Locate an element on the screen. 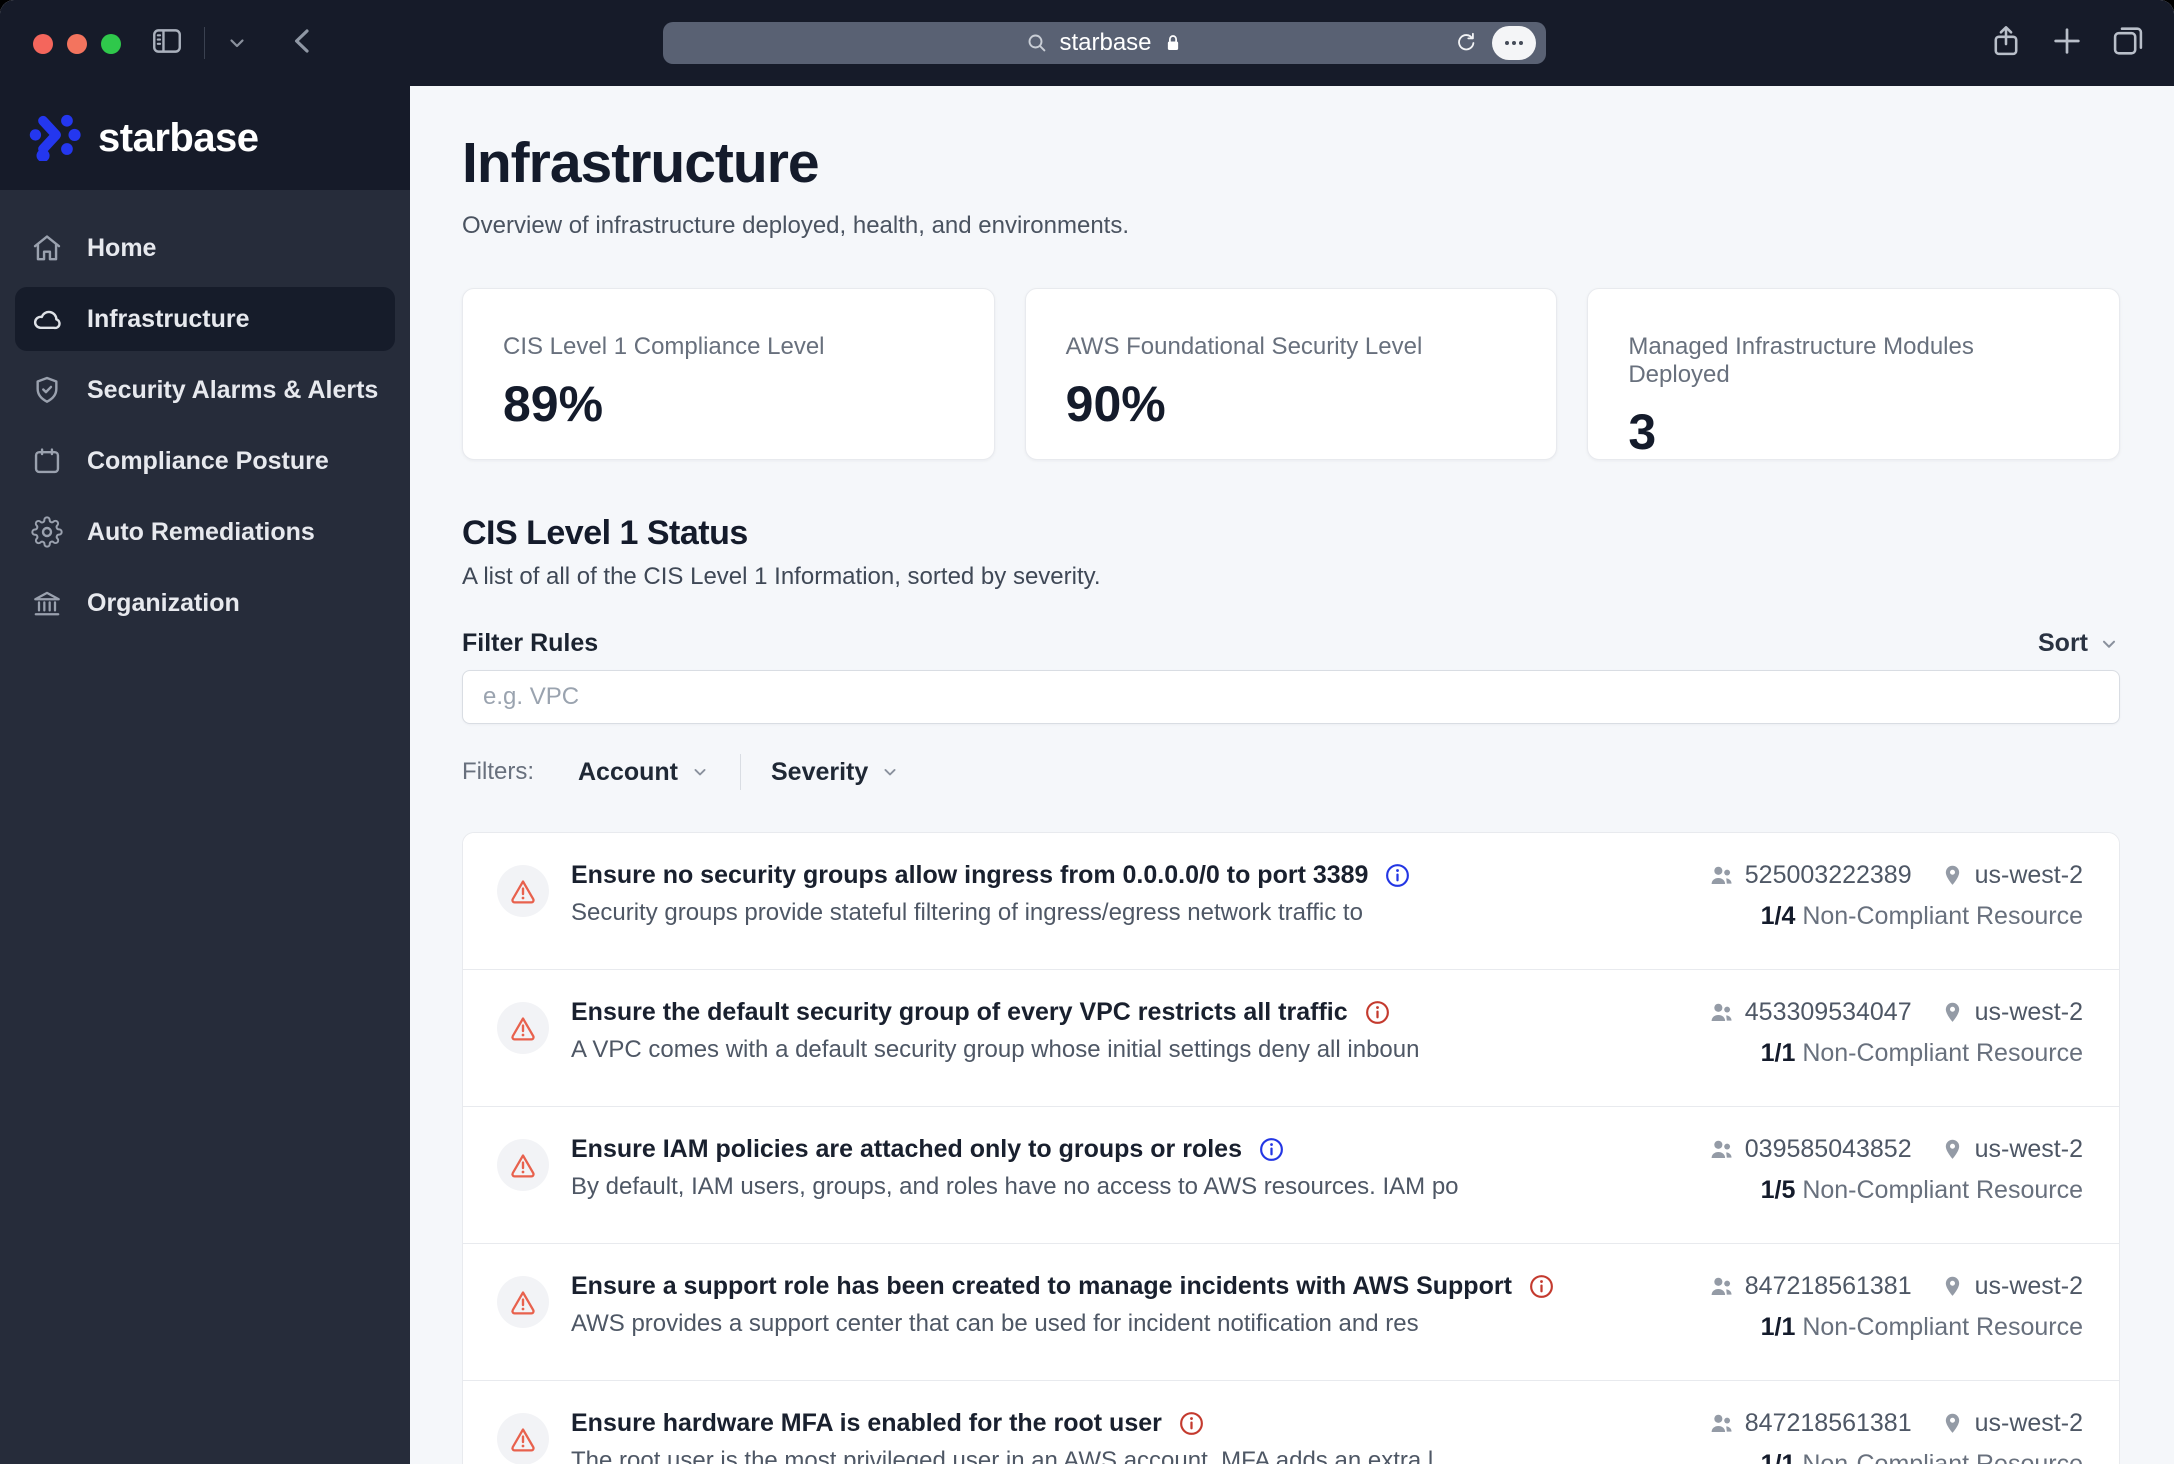  filters-caption: Filters: is located at coordinates (498, 771).